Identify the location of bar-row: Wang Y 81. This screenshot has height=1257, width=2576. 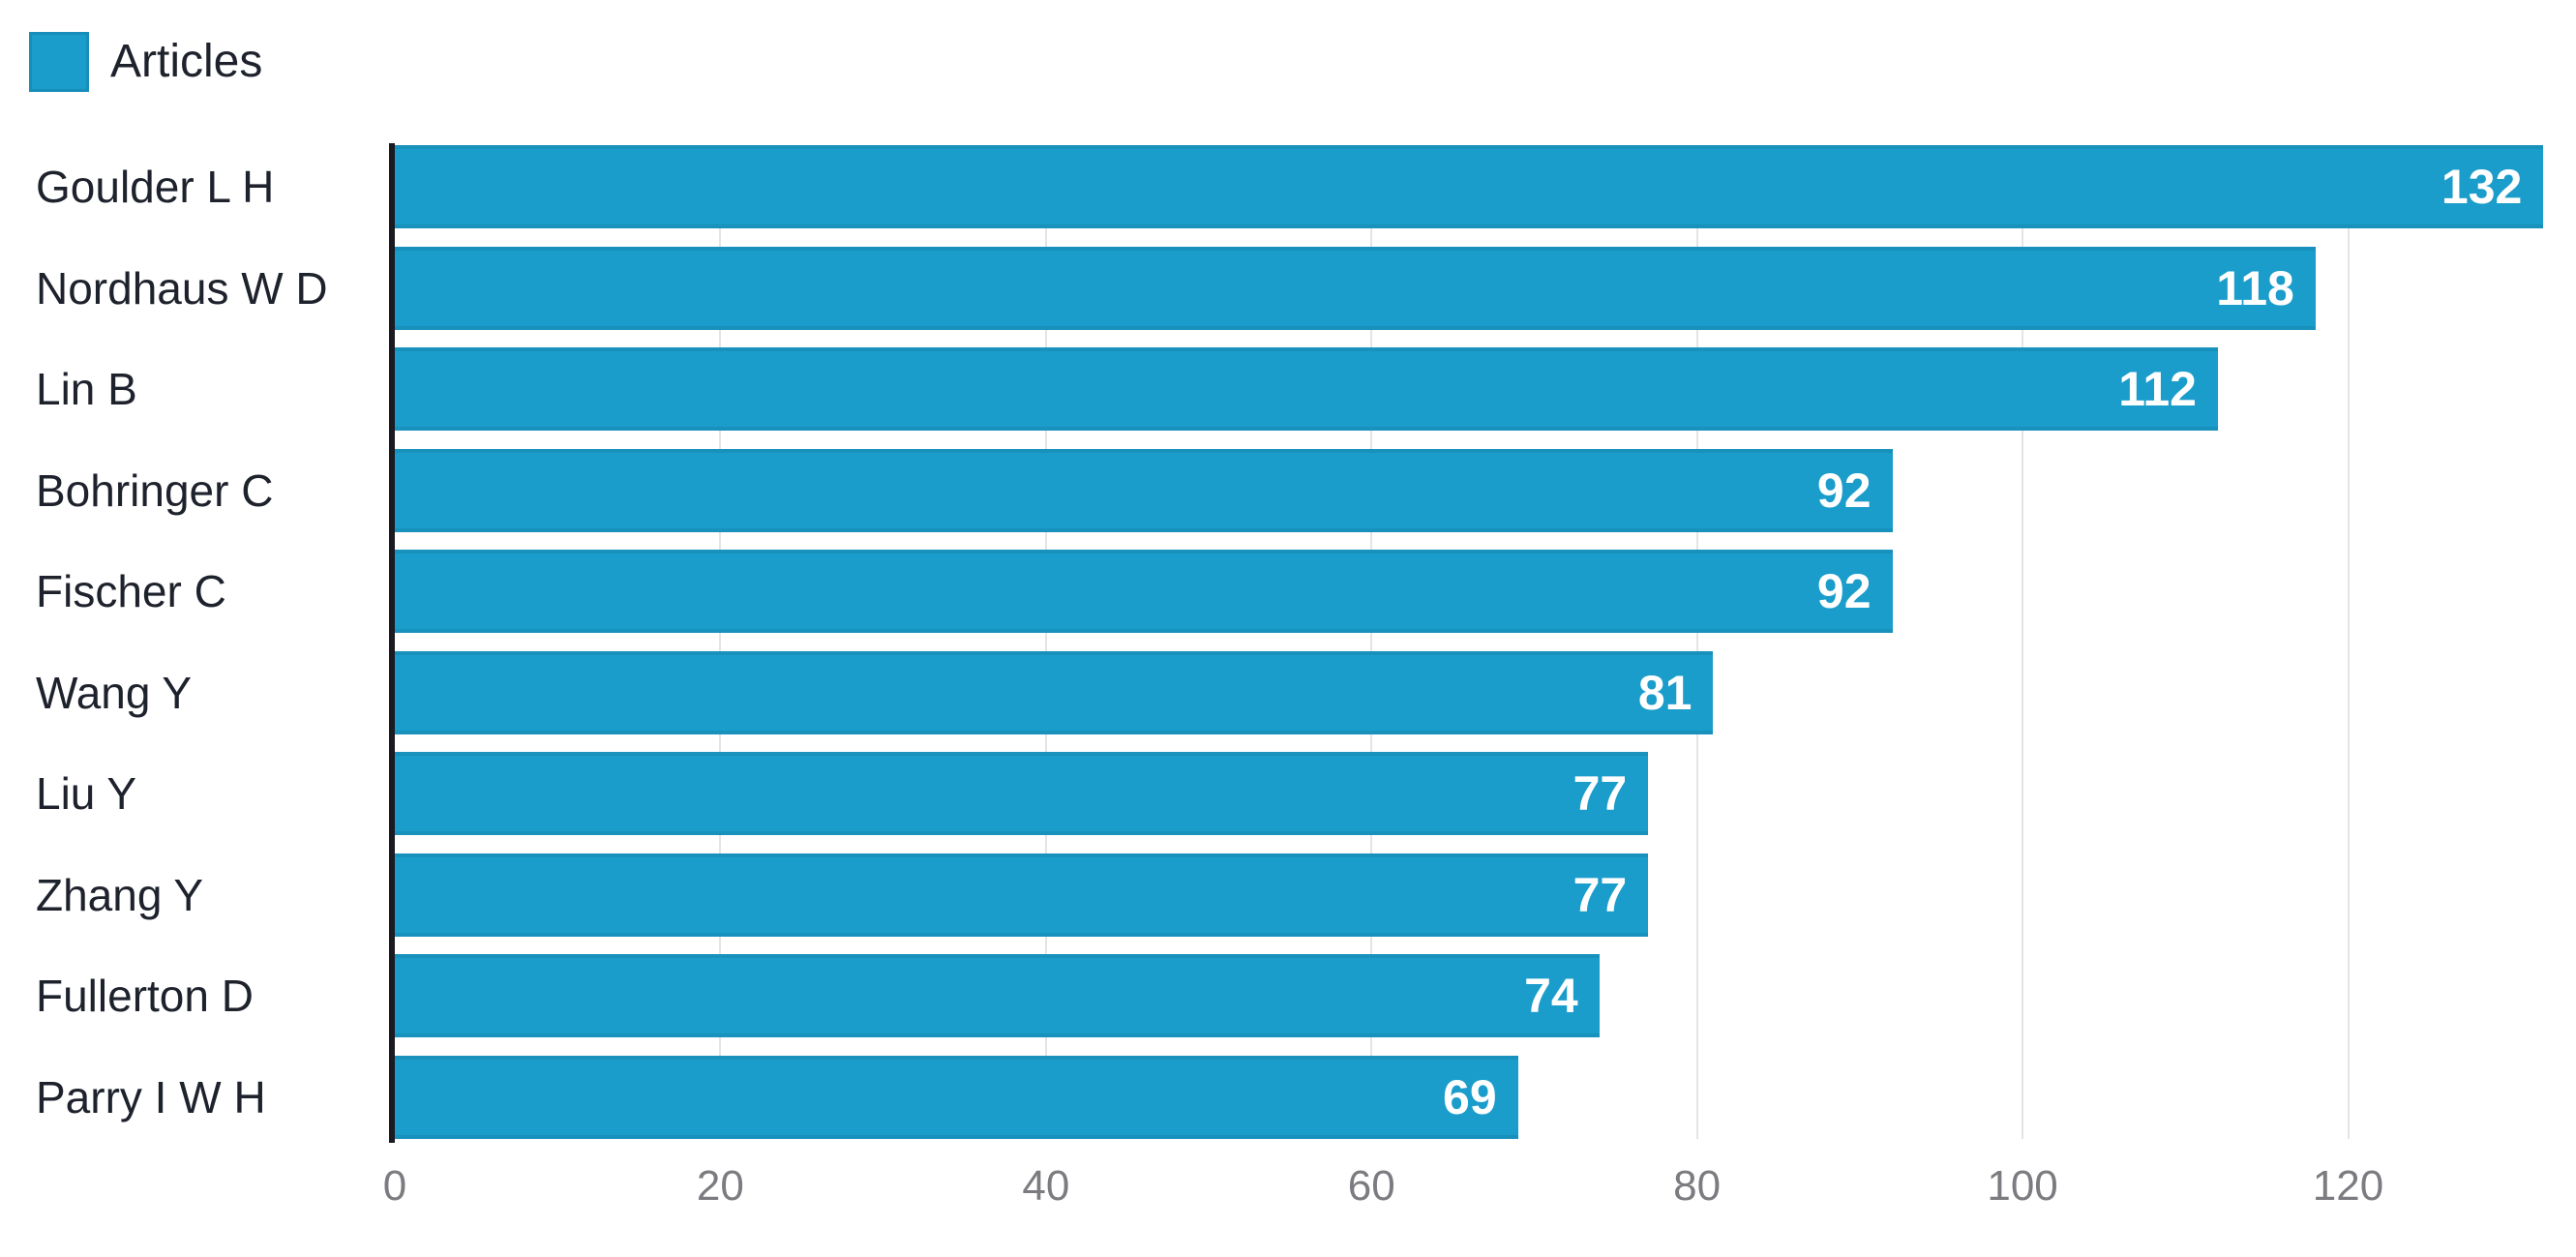
(1288, 692).